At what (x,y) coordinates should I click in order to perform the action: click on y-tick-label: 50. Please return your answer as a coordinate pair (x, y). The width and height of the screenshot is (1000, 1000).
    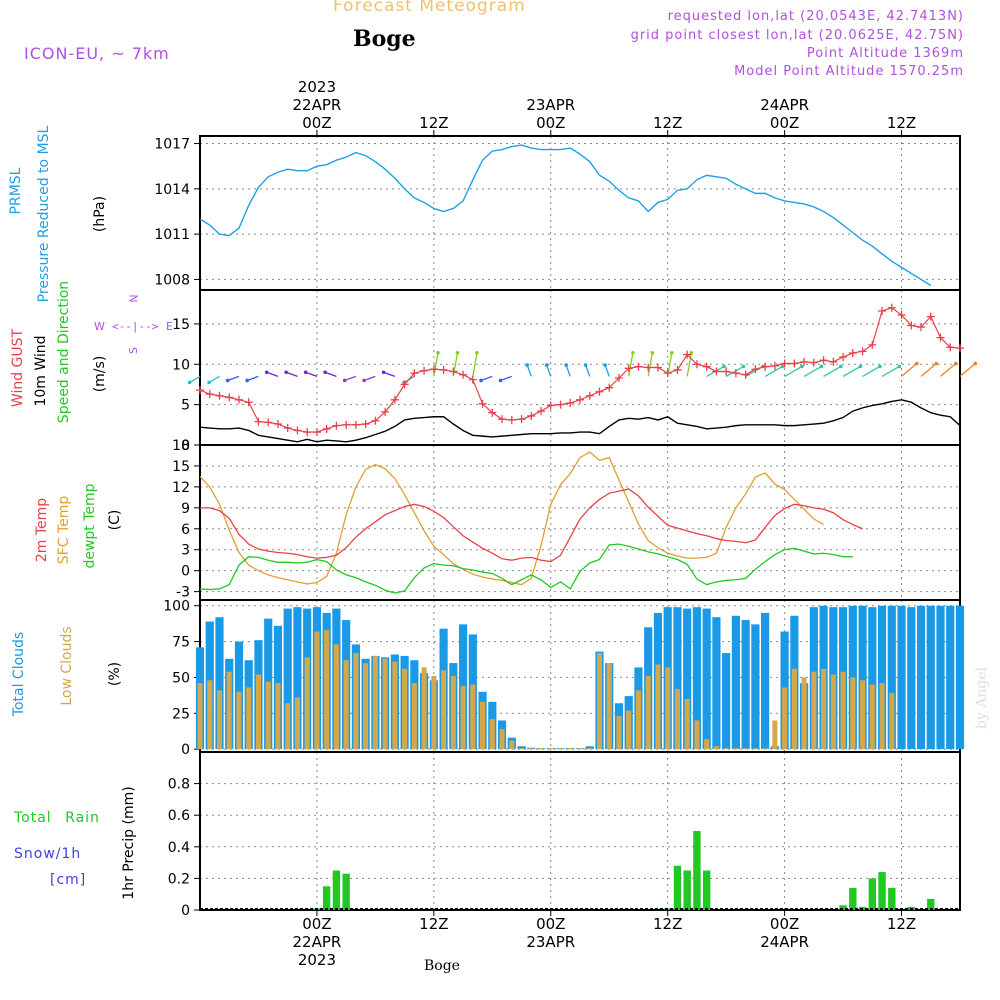
    Looking at the image, I should click on (181, 678).